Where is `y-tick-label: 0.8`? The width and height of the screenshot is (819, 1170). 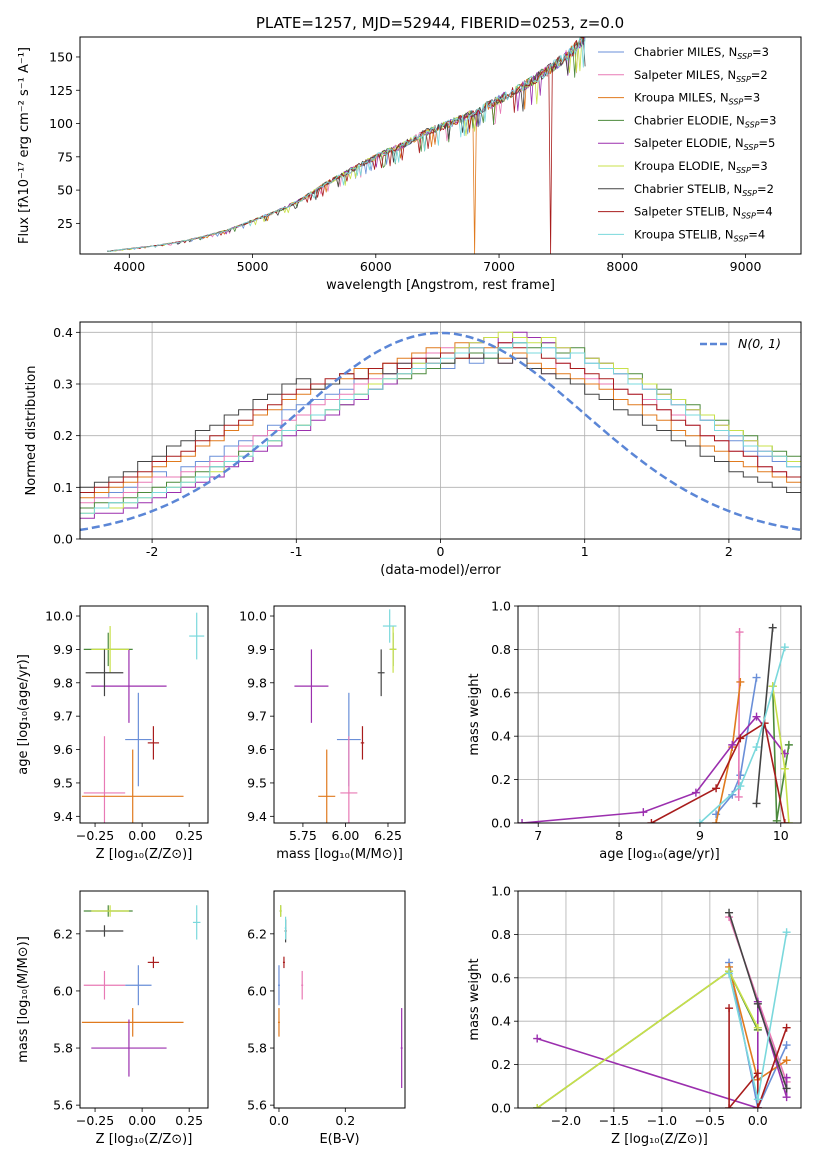 y-tick-label: 0.8 is located at coordinates (501, 649).